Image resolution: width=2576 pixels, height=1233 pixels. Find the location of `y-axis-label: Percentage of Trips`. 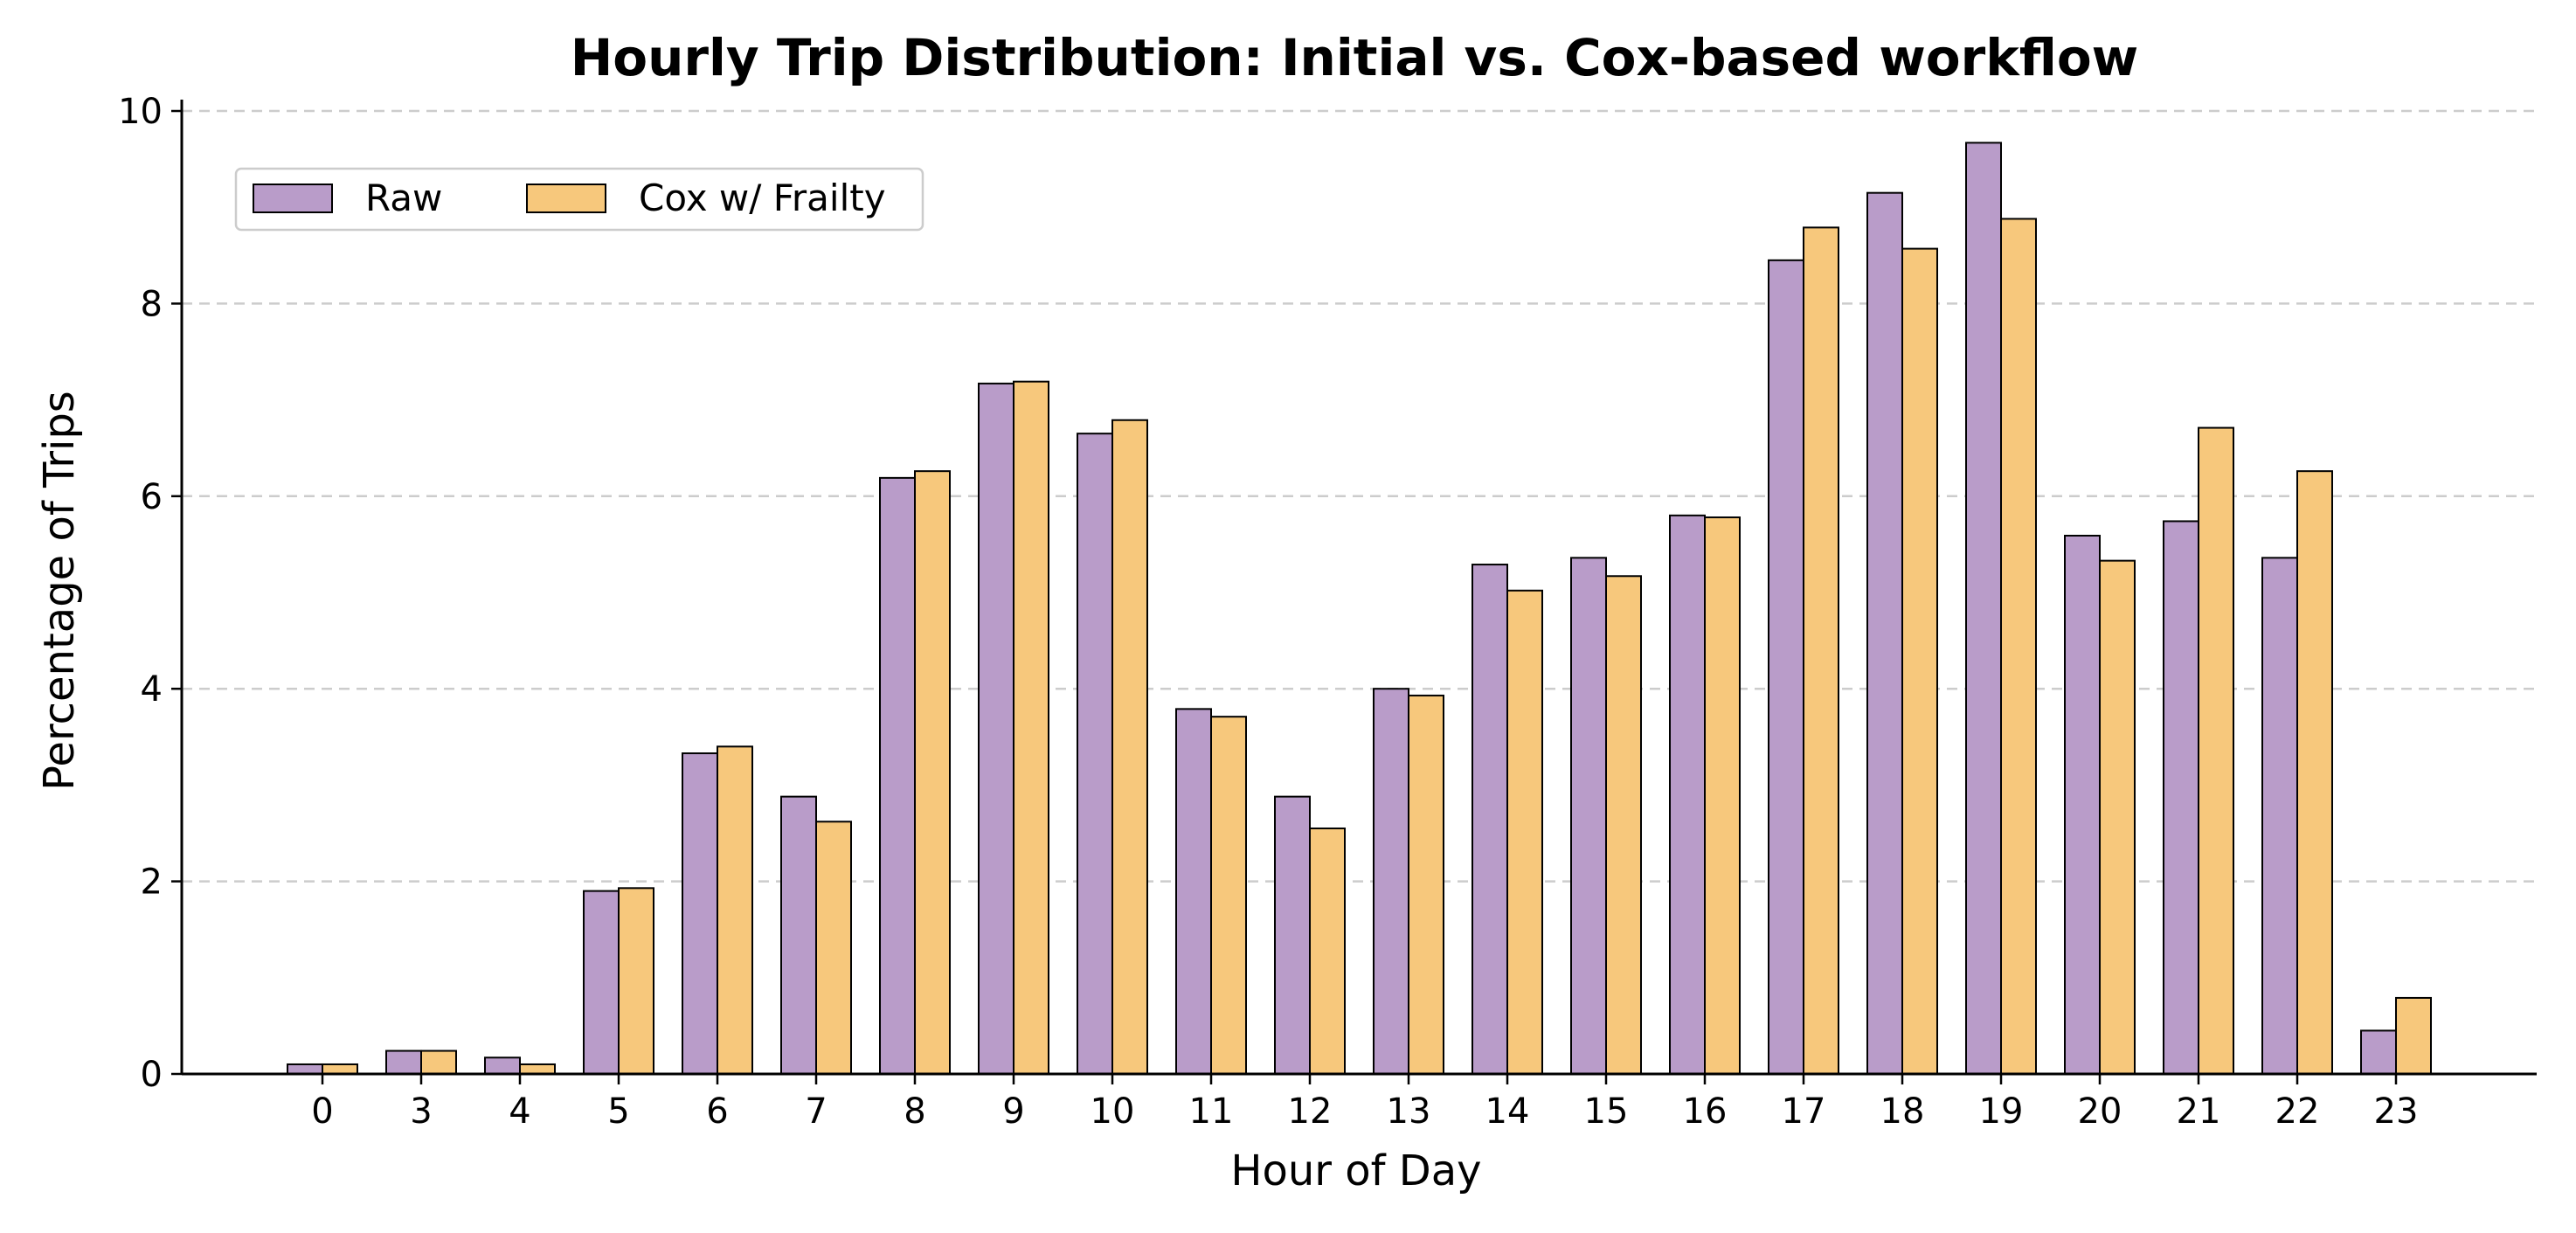

y-axis-label: Percentage of Trips is located at coordinates (59, 591).